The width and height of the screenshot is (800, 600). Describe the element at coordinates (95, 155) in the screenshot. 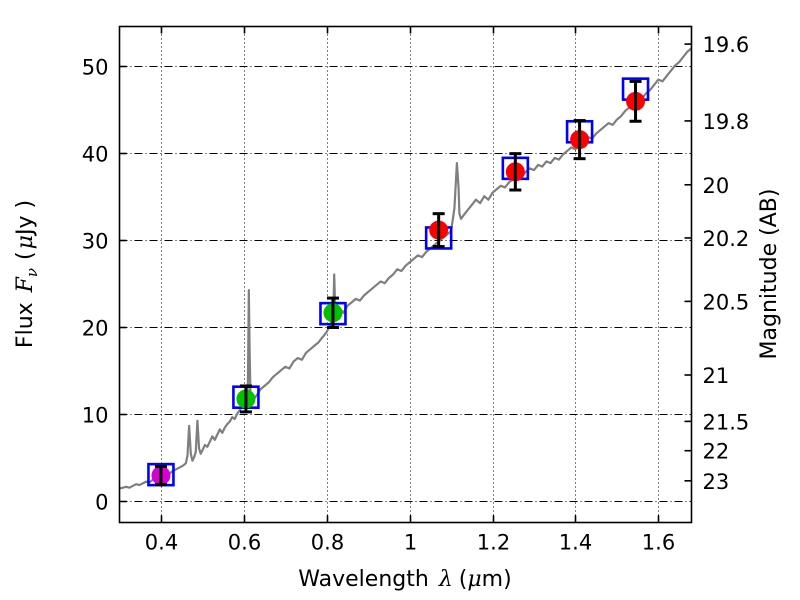

I see `yticklabel-40: 40` at that location.